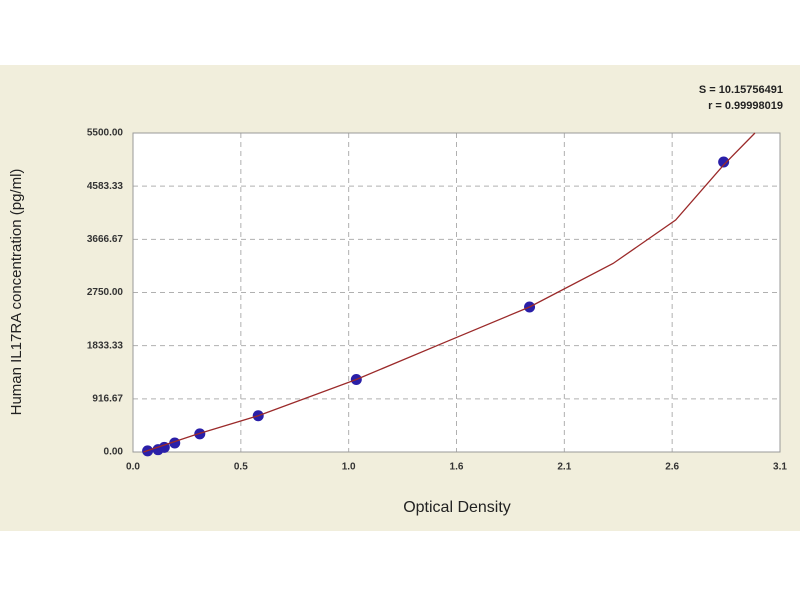 The height and width of the screenshot is (600, 800). I want to click on x-tick-label: 2.1, so click(564, 467).